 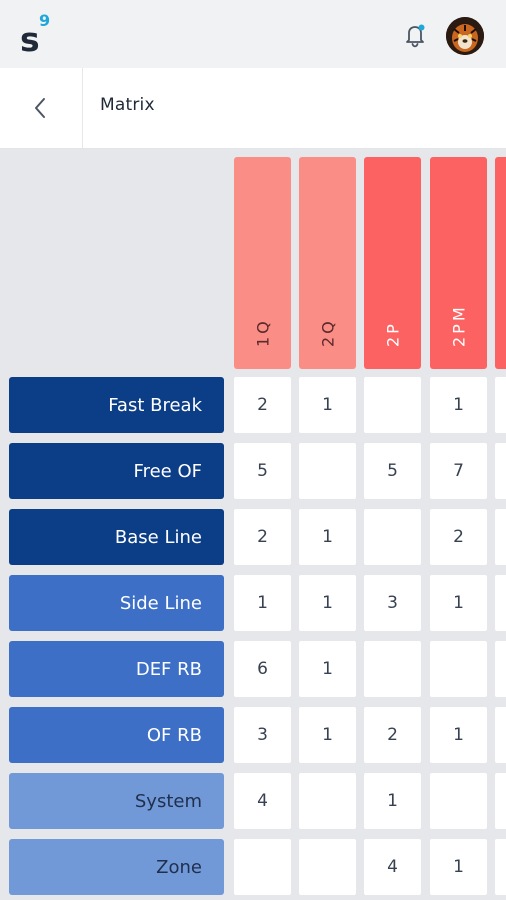 What do you see at coordinates (500, 263) in the screenshot?
I see `column-header` at bounding box center [500, 263].